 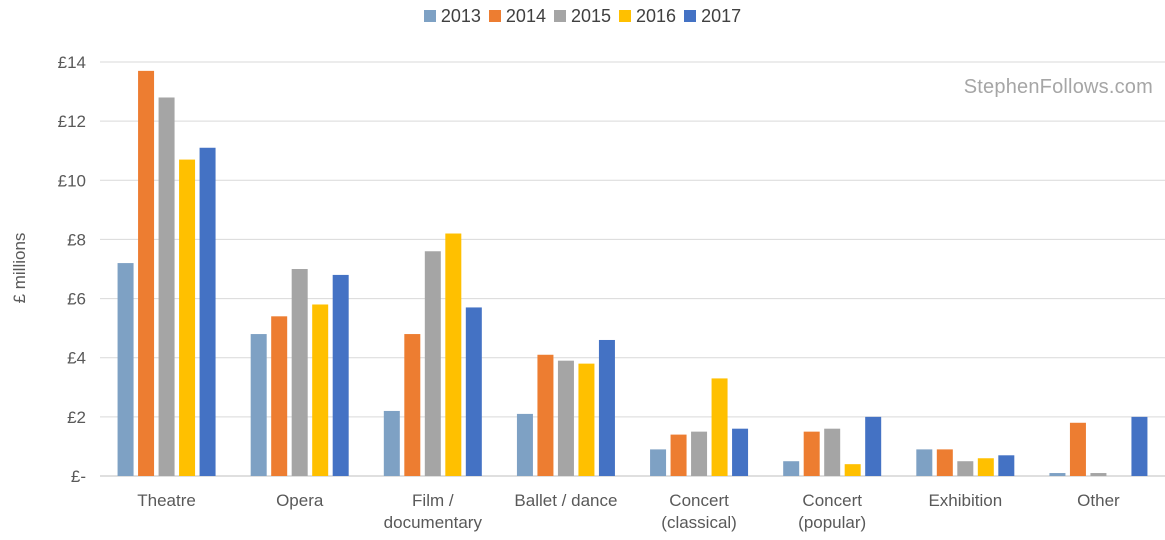 I want to click on legend-item: 2017, so click(x=712, y=16).